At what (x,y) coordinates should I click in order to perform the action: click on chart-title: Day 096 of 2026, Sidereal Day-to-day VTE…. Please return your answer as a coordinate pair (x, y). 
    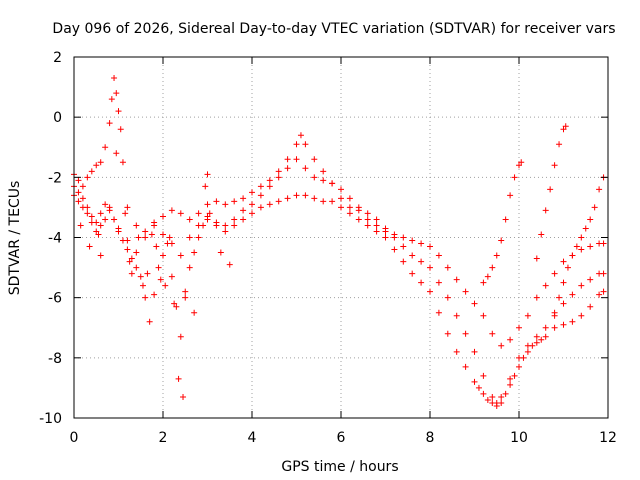
    Looking at the image, I should click on (333, 29).